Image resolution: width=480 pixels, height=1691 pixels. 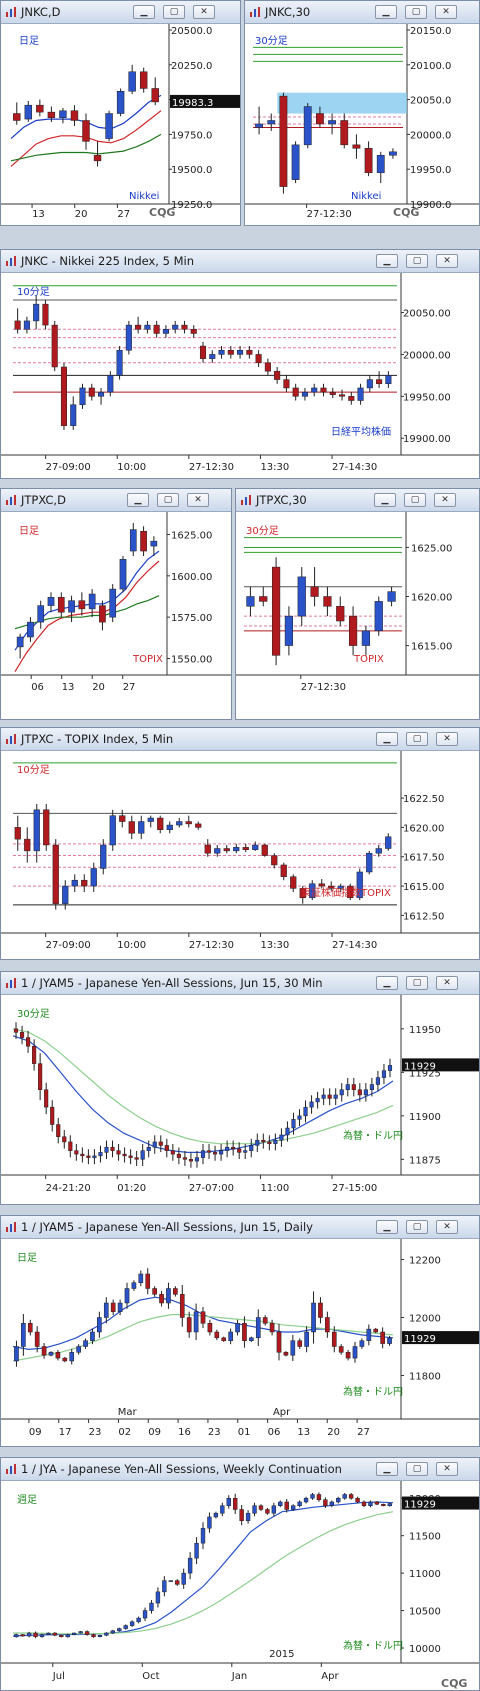 What do you see at coordinates (120, 12) in the screenshot?
I see `window-titlebar: JNKC,D ▁ ▢ ✕` at bounding box center [120, 12].